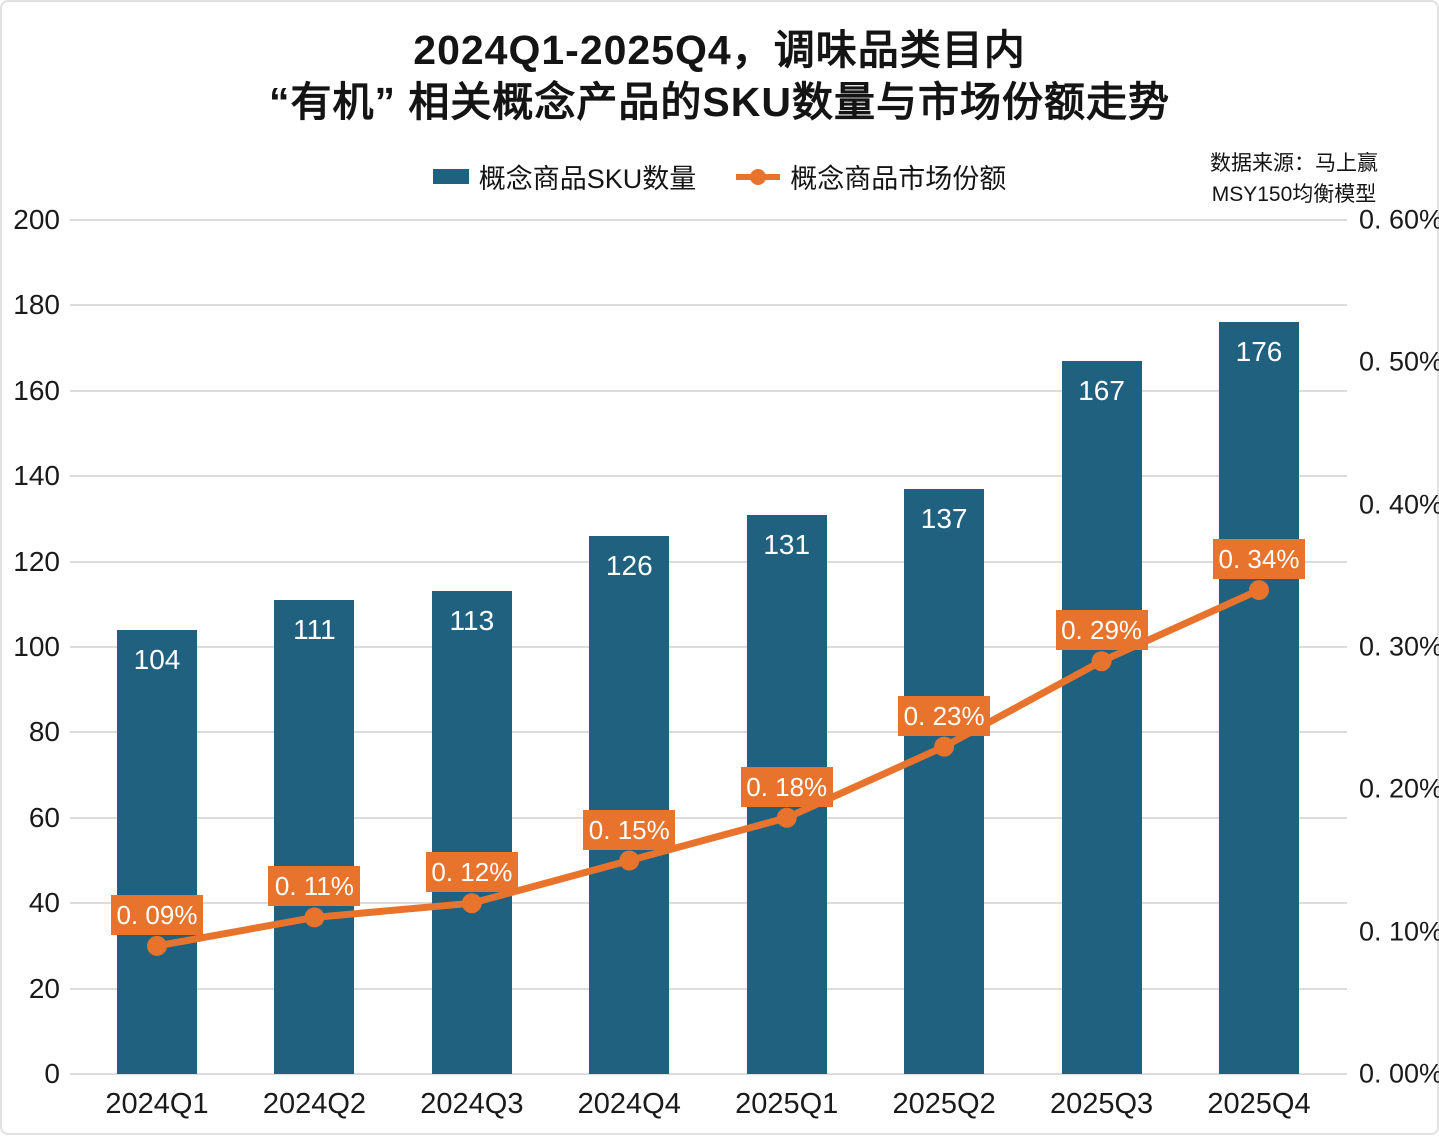 The width and height of the screenshot is (1439, 1137). Describe the element at coordinates (472, 1104) in the screenshot. I see `x-axis-category-label: 2024Q3` at that location.